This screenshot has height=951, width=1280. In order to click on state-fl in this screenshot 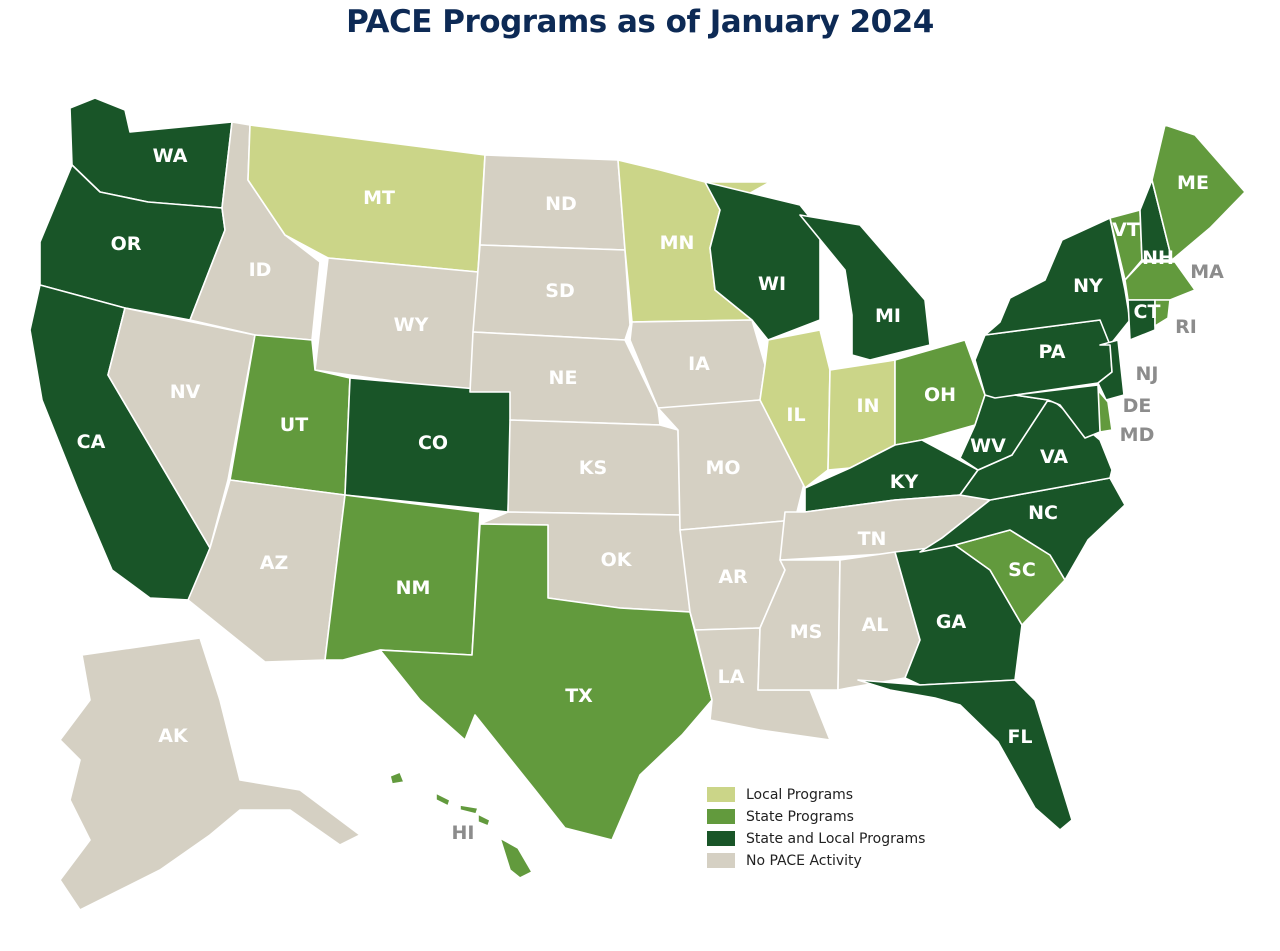, I will do `click(965, 755)`.